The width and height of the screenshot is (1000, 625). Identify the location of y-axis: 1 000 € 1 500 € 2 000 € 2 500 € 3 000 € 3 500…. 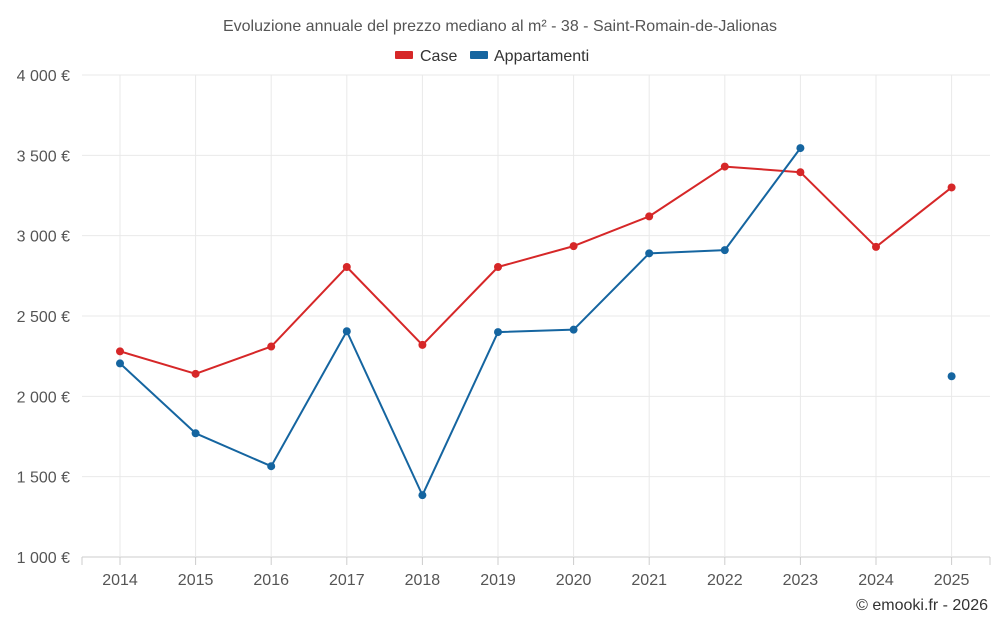
(43, 317).